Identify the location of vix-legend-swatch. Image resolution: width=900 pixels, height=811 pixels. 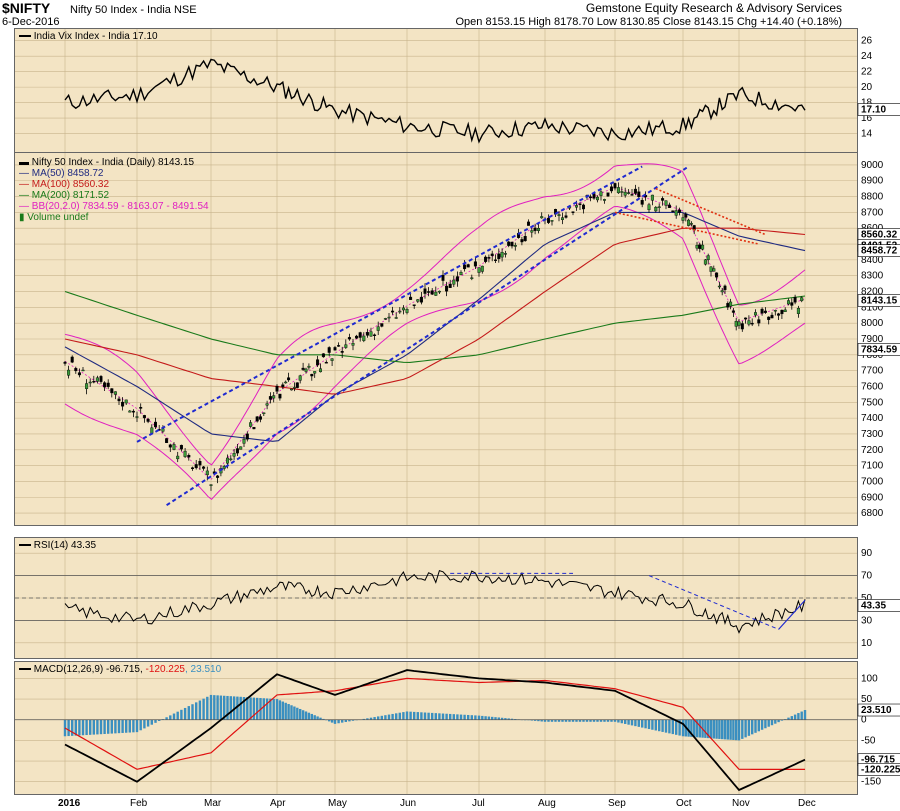
(25, 36).